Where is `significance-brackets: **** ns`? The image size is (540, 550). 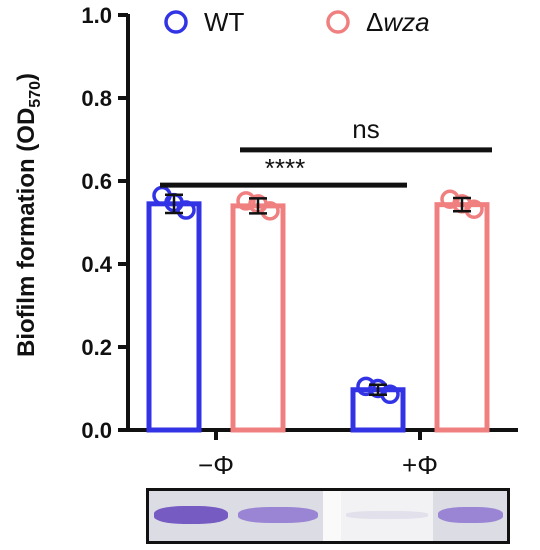 significance-brackets: **** ns is located at coordinates (326, 151).